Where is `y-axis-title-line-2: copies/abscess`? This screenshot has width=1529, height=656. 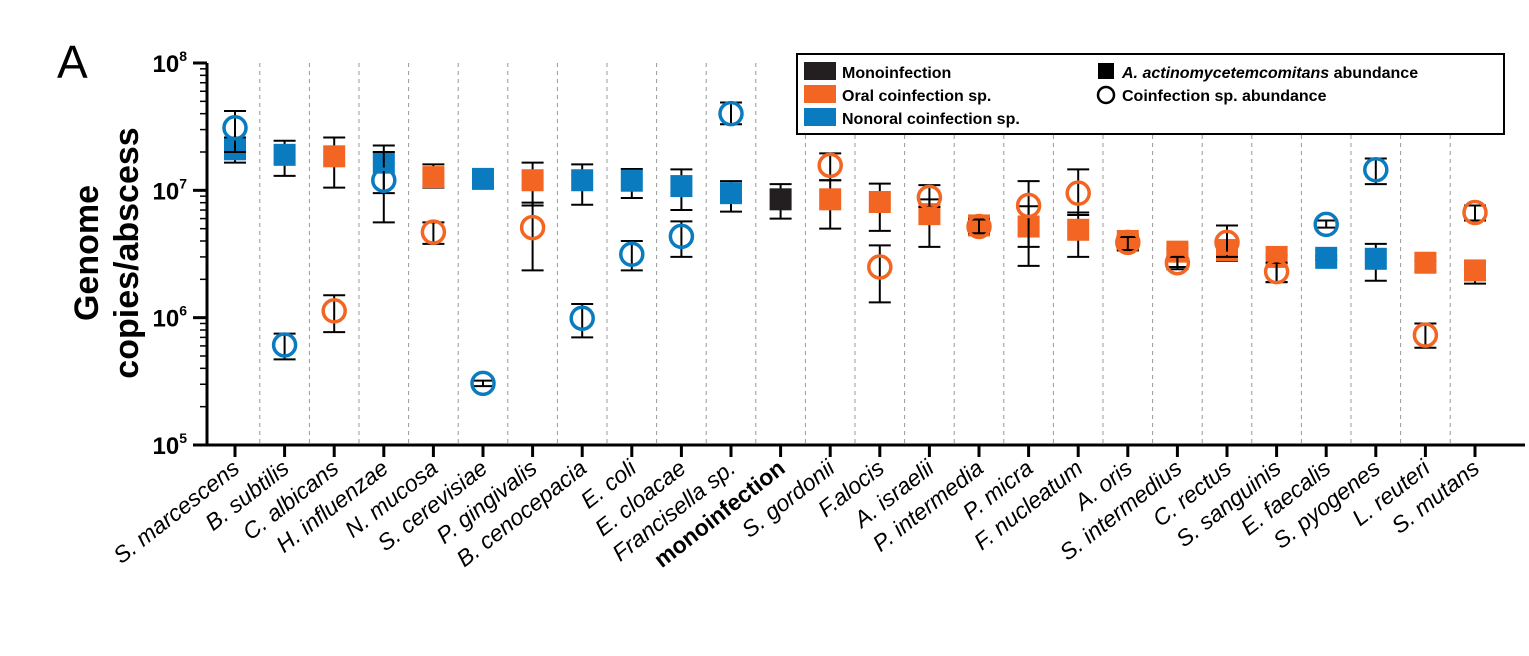 y-axis-title-line-2: copies/abscess is located at coordinates (127, 252).